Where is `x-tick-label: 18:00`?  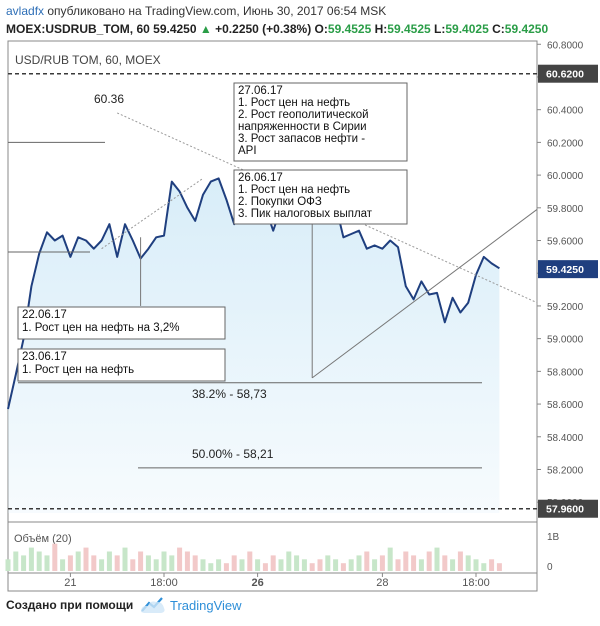
x-tick-label: 18:00 is located at coordinates (476, 583).